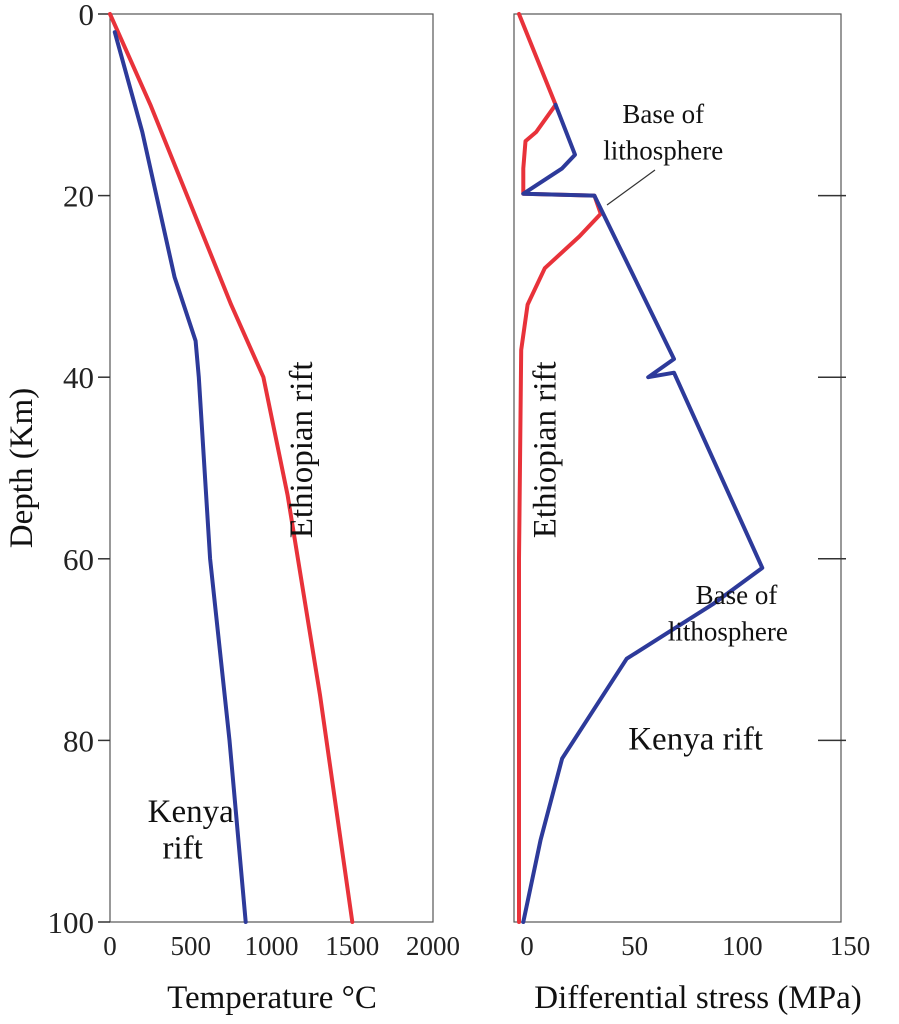 This screenshot has height=1024, width=899. Describe the element at coordinates (695, 739) in the screenshot. I see `kenya-rift-annotation: Kenya rift` at that location.